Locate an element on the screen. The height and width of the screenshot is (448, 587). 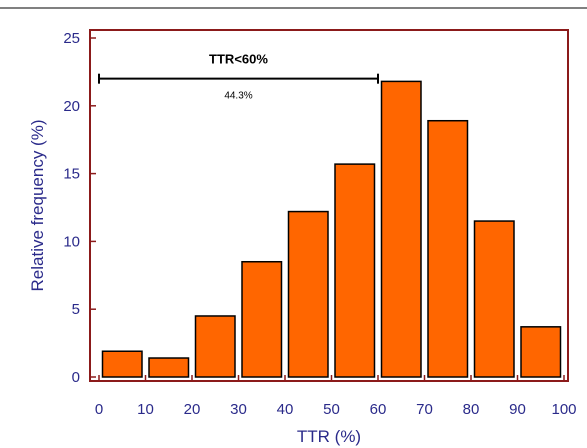
x-tick-label: 70 is located at coordinates (424, 409).